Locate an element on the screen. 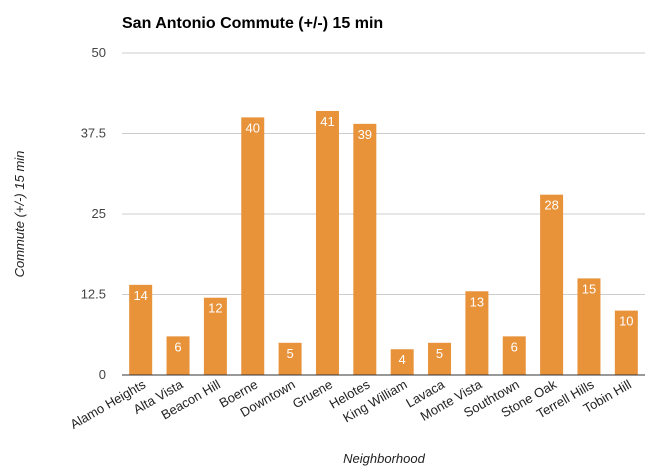 Image resolution: width=650 pixels, height=473 pixels. x-axis-title: Neighborhood is located at coordinates (384, 458).